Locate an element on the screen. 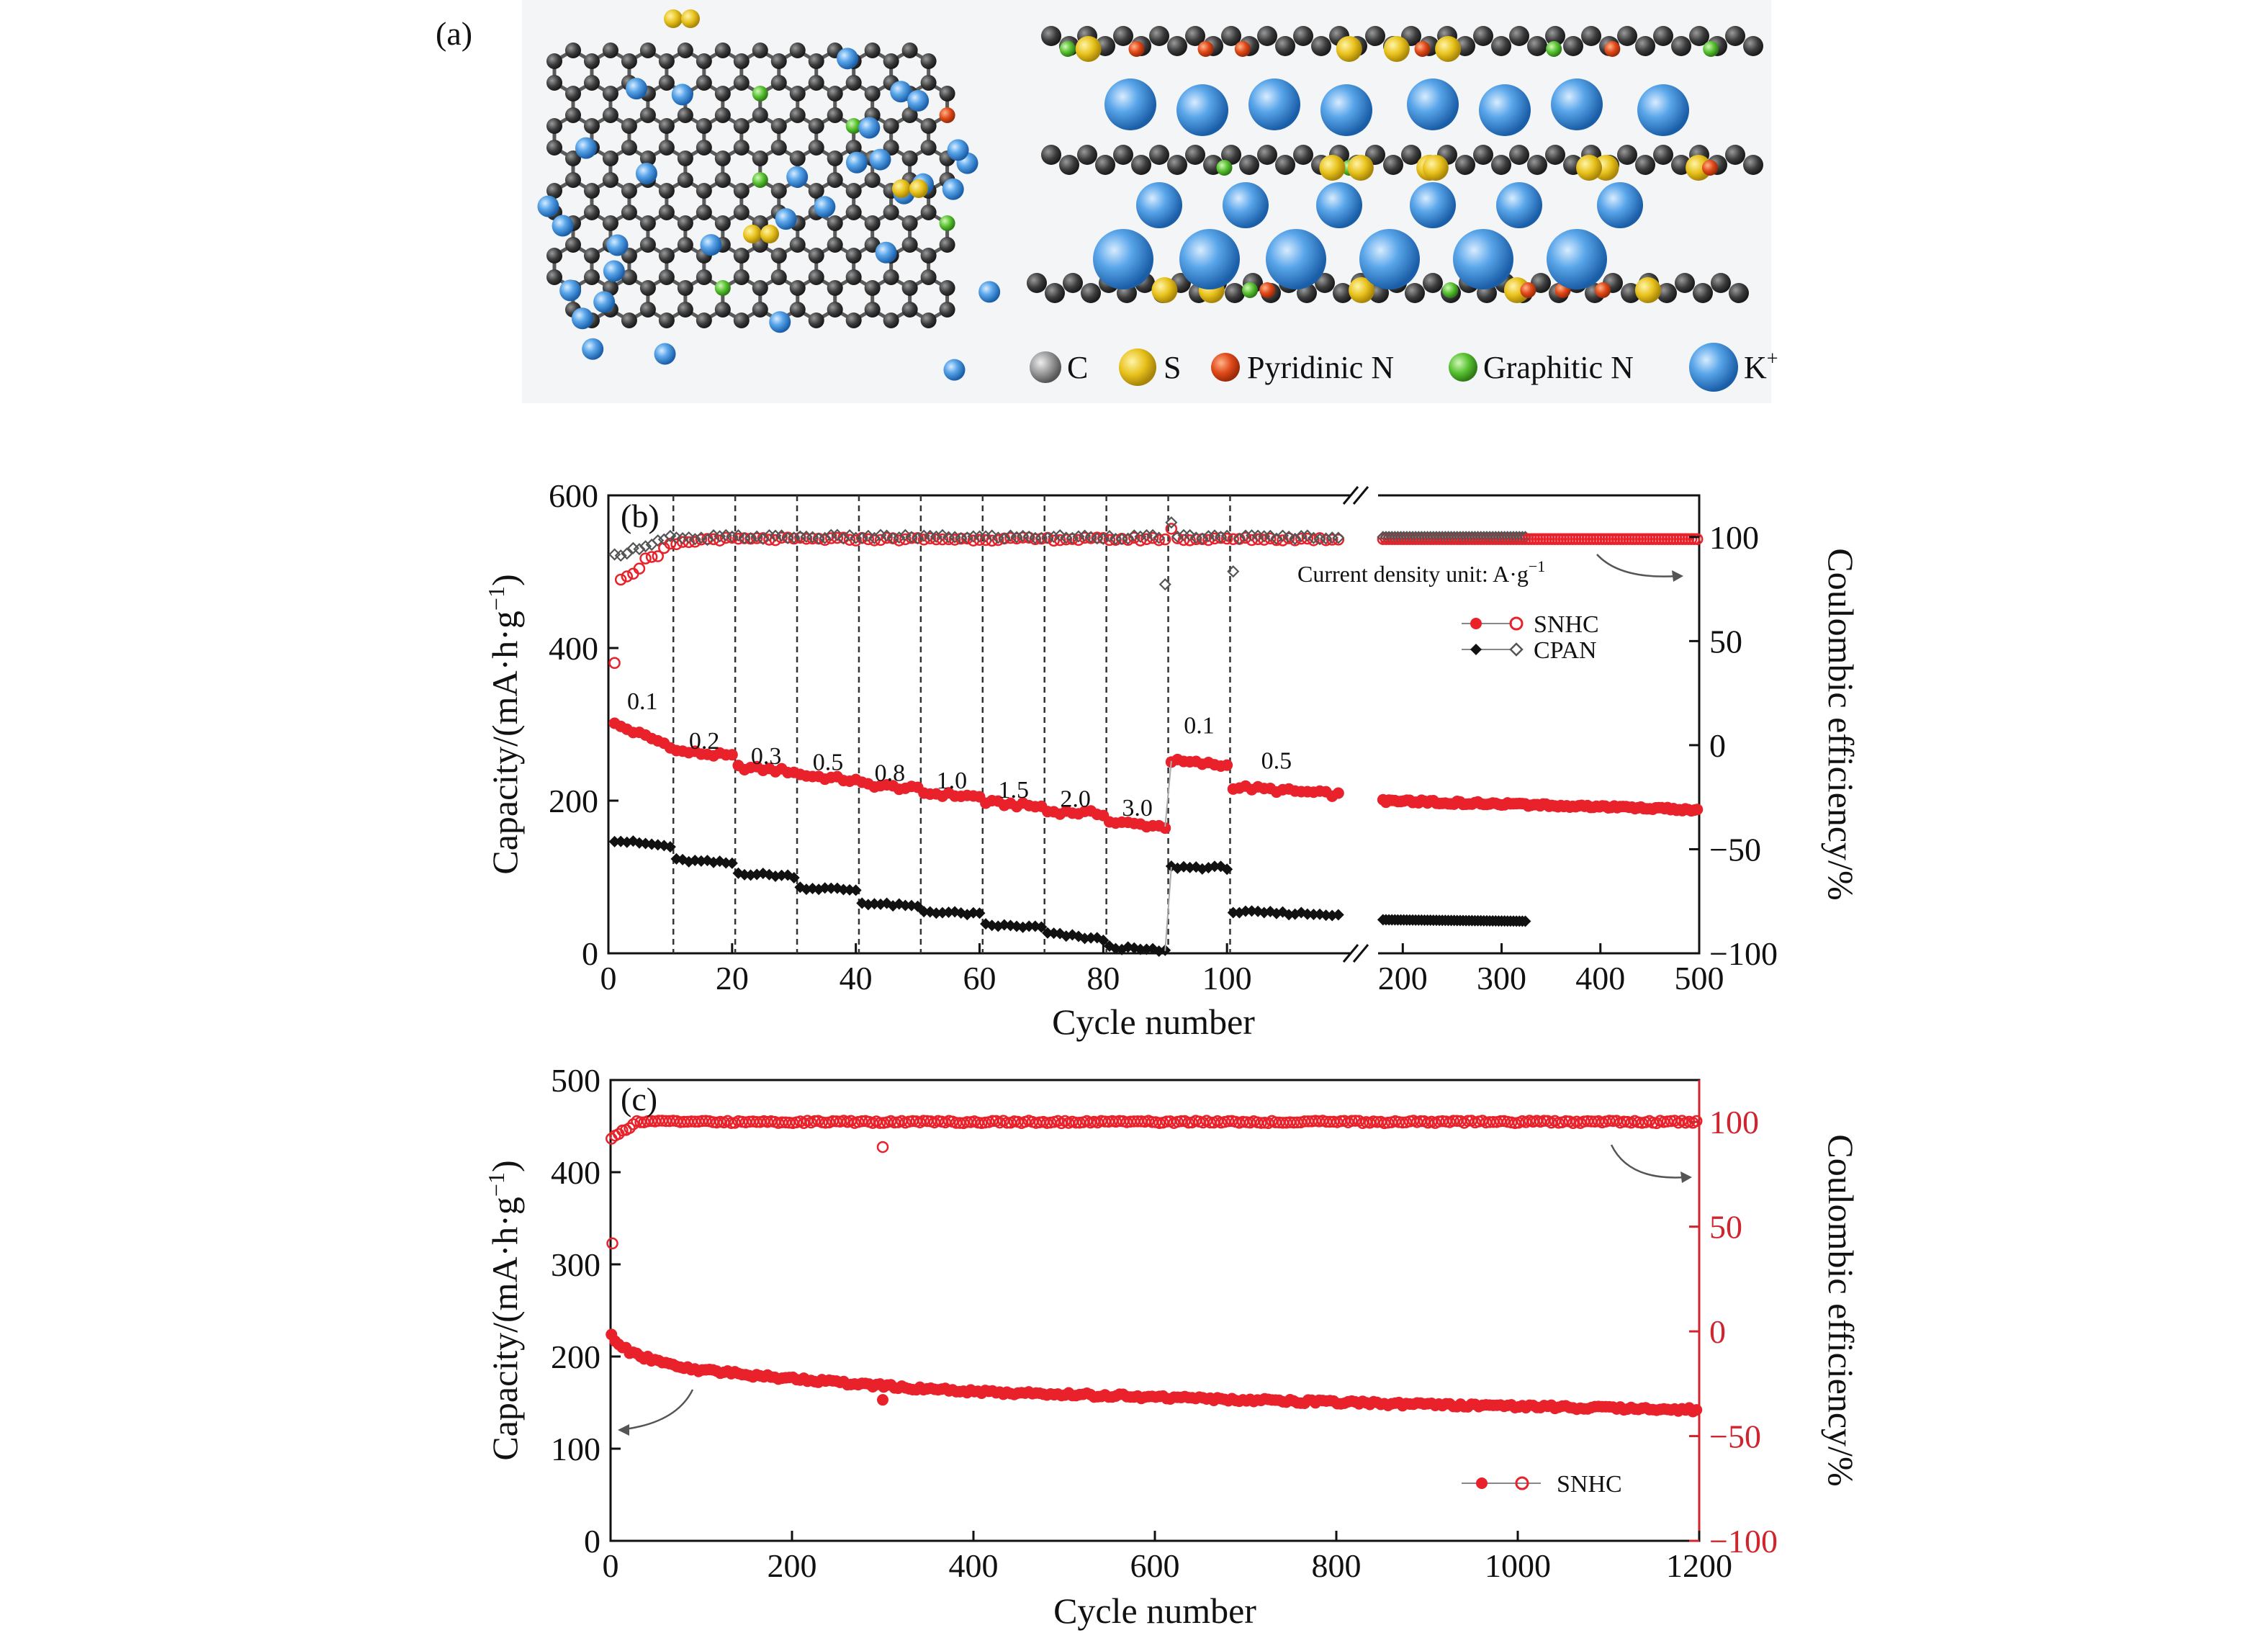  current-density-note: Current density unit: A·g−1 is located at coordinates (1421, 572).